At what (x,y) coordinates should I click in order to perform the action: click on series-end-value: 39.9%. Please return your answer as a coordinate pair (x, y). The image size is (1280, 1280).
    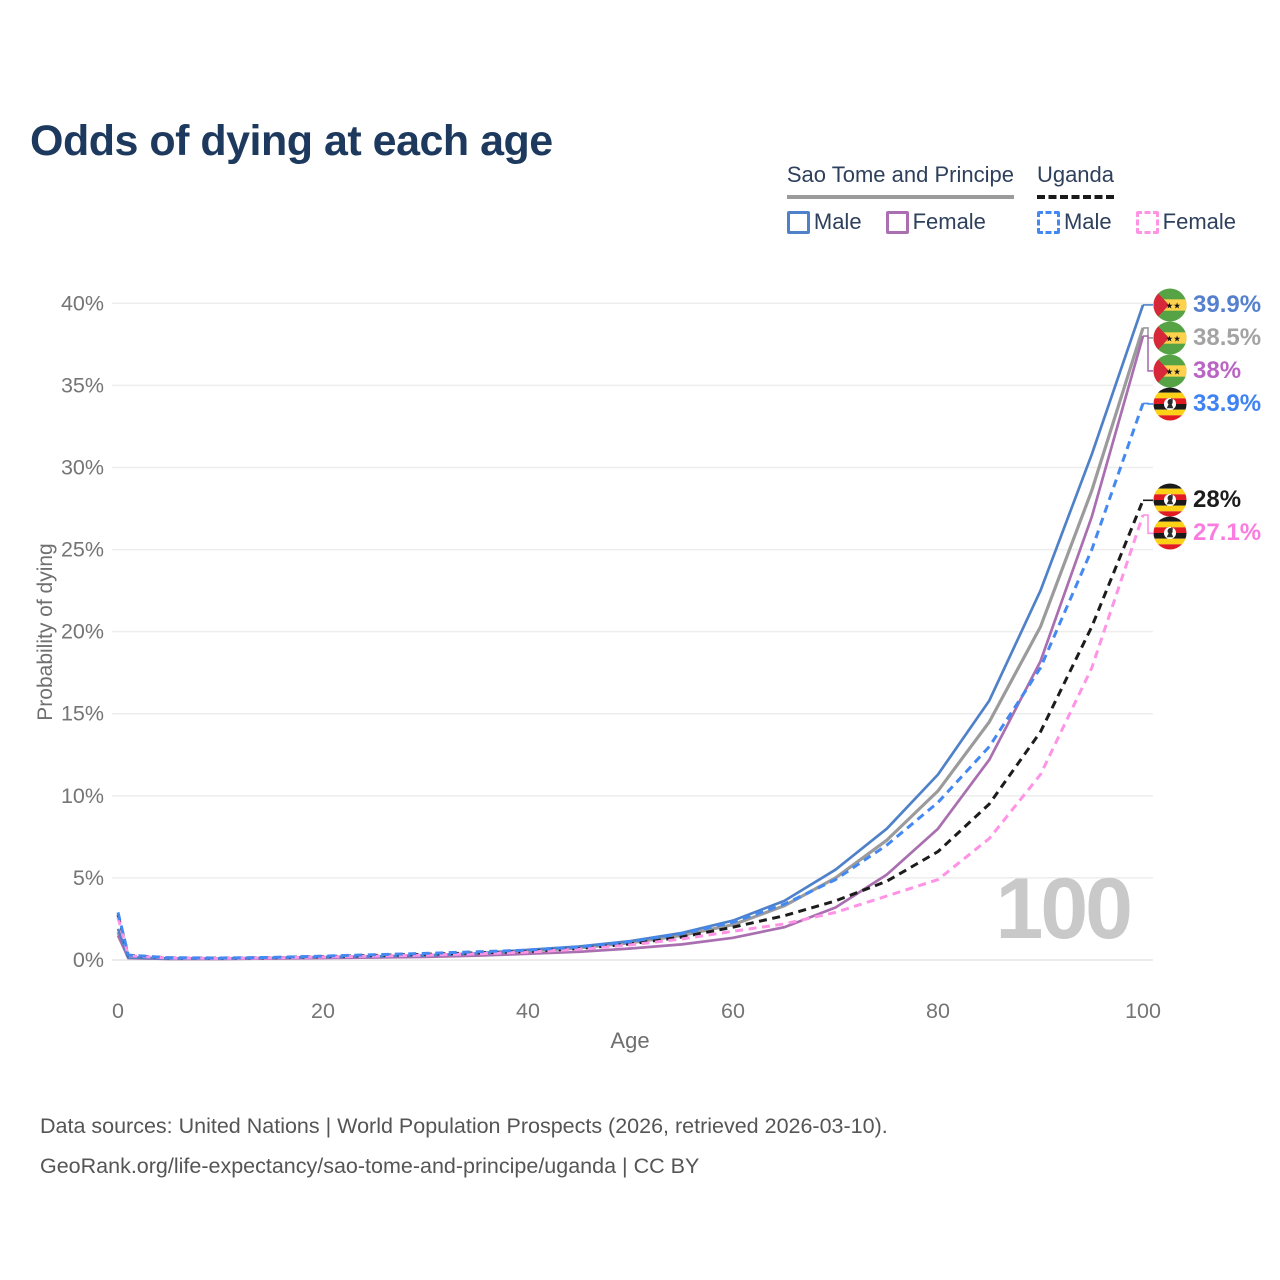
    Looking at the image, I should click on (1227, 304).